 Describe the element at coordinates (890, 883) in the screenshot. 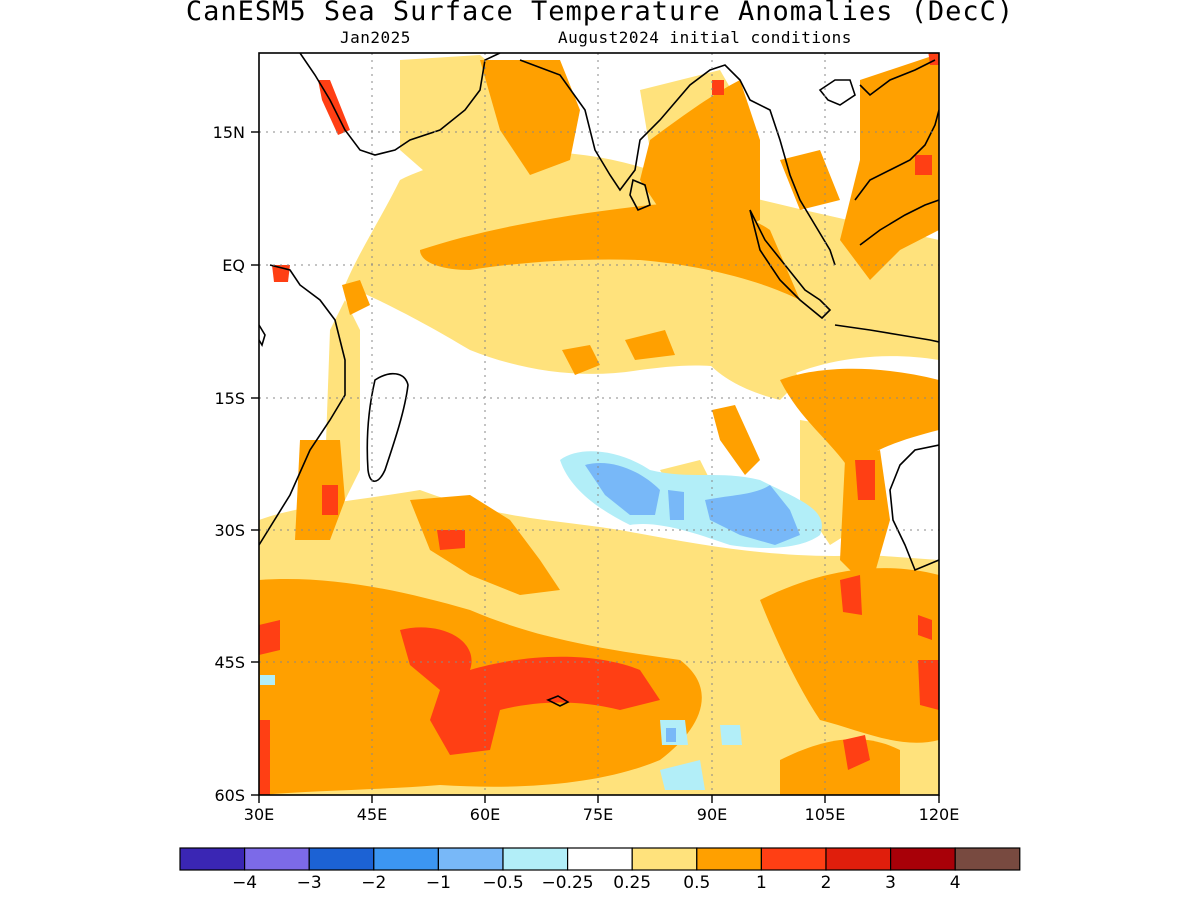

I see `colorbar-label: 3` at that location.